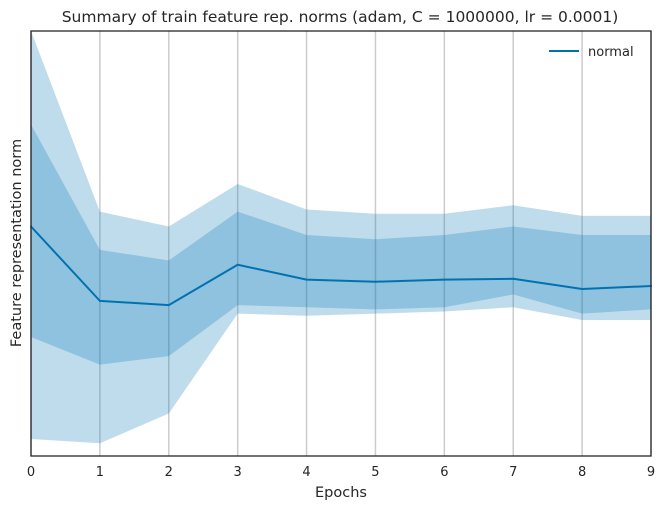 This screenshot has height=510, width=664. What do you see at coordinates (611, 52) in the screenshot?
I see `legend-label-normal: normal` at bounding box center [611, 52].